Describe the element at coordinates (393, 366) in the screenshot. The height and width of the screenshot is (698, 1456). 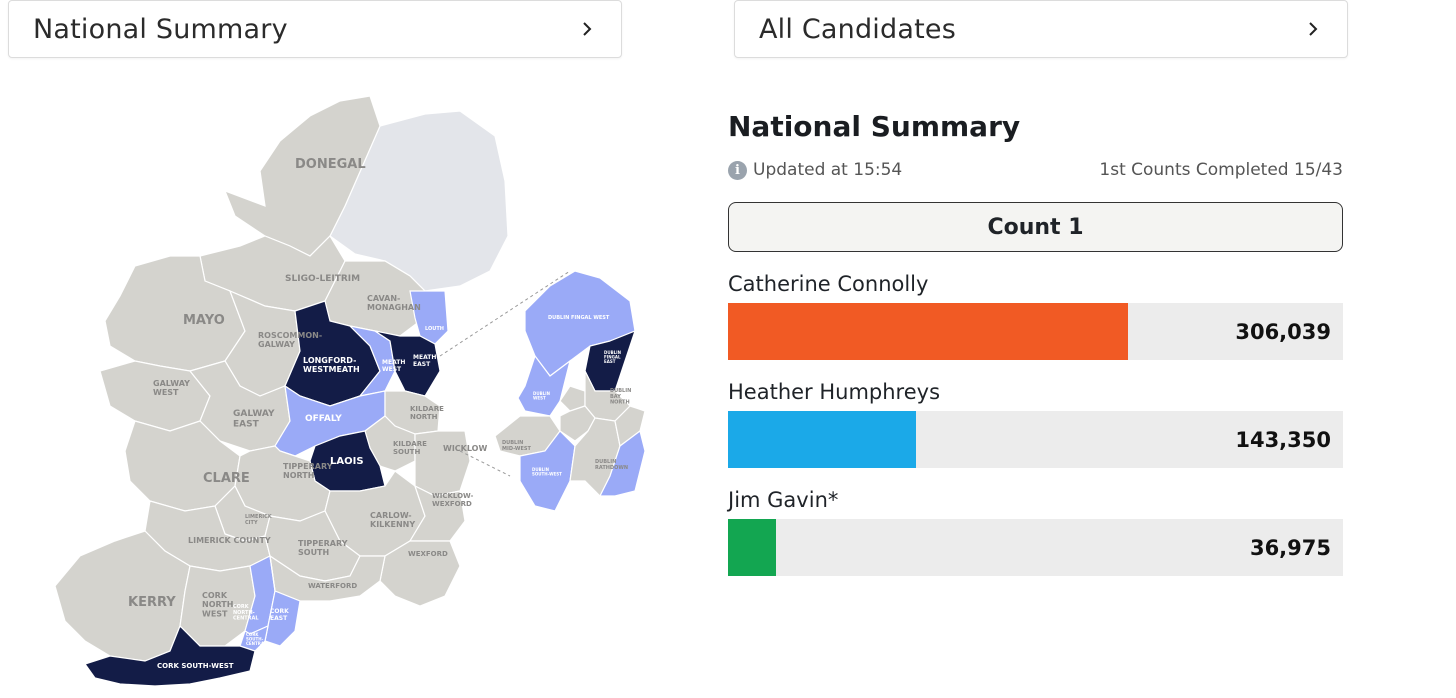
I see `map-label-meath-west: MEATH WEST` at that location.